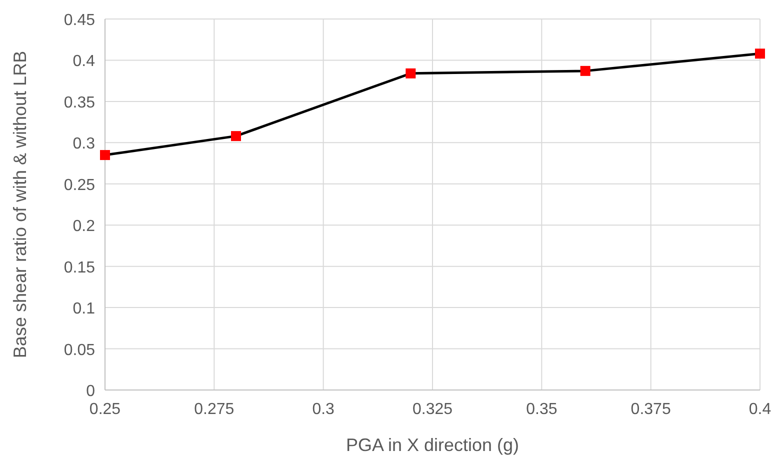  What do you see at coordinates (323, 409) in the screenshot?
I see `x-tick-label: 0.3` at bounding box center [323, 409].